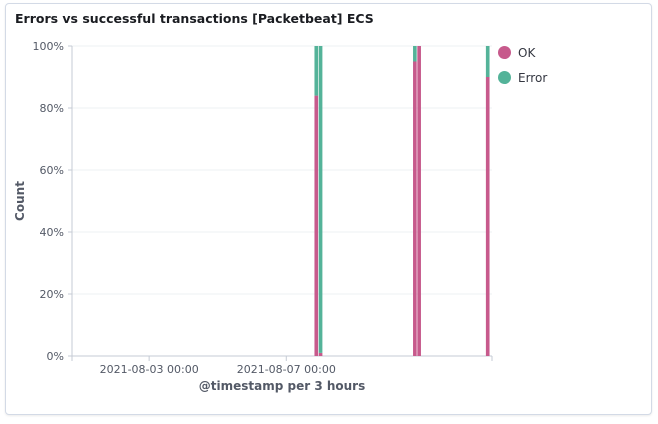  Describe the element at coordinates (504, 77) in the screenshot. I see `legend-swatch-error-icon` at that location.